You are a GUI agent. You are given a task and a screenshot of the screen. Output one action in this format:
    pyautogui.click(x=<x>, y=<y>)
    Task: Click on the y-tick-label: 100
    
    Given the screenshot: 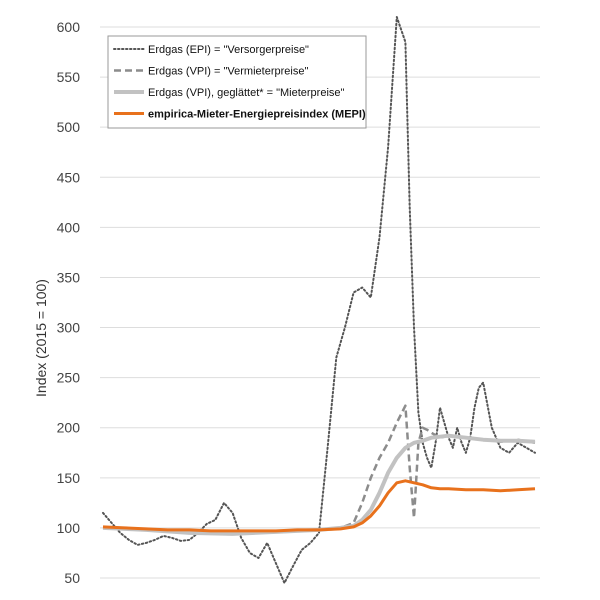 What is the action you would take?
    pyautogui.click(x=69, y=528)
    